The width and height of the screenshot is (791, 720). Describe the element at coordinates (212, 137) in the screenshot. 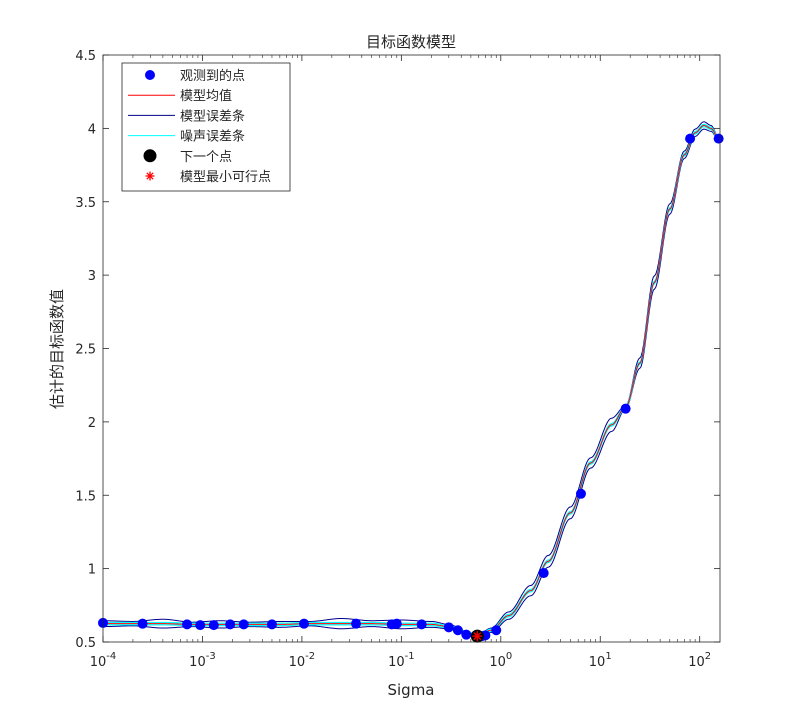

I see `legend-label: 噪声误差条` at that location.